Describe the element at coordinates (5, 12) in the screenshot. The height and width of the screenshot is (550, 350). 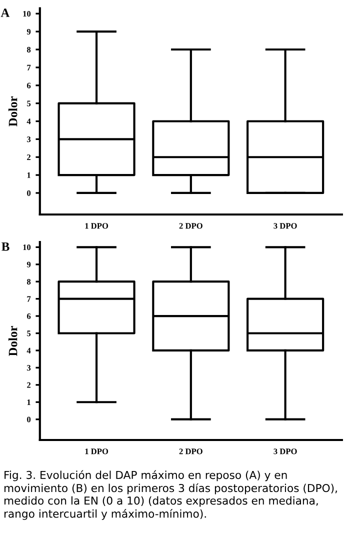
I see `chart-title: A` at that location.